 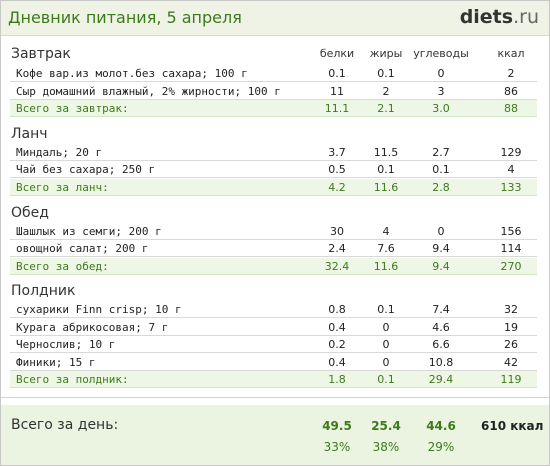 I want to click on carbs-value: 2.7, so click(x=441, y=152).